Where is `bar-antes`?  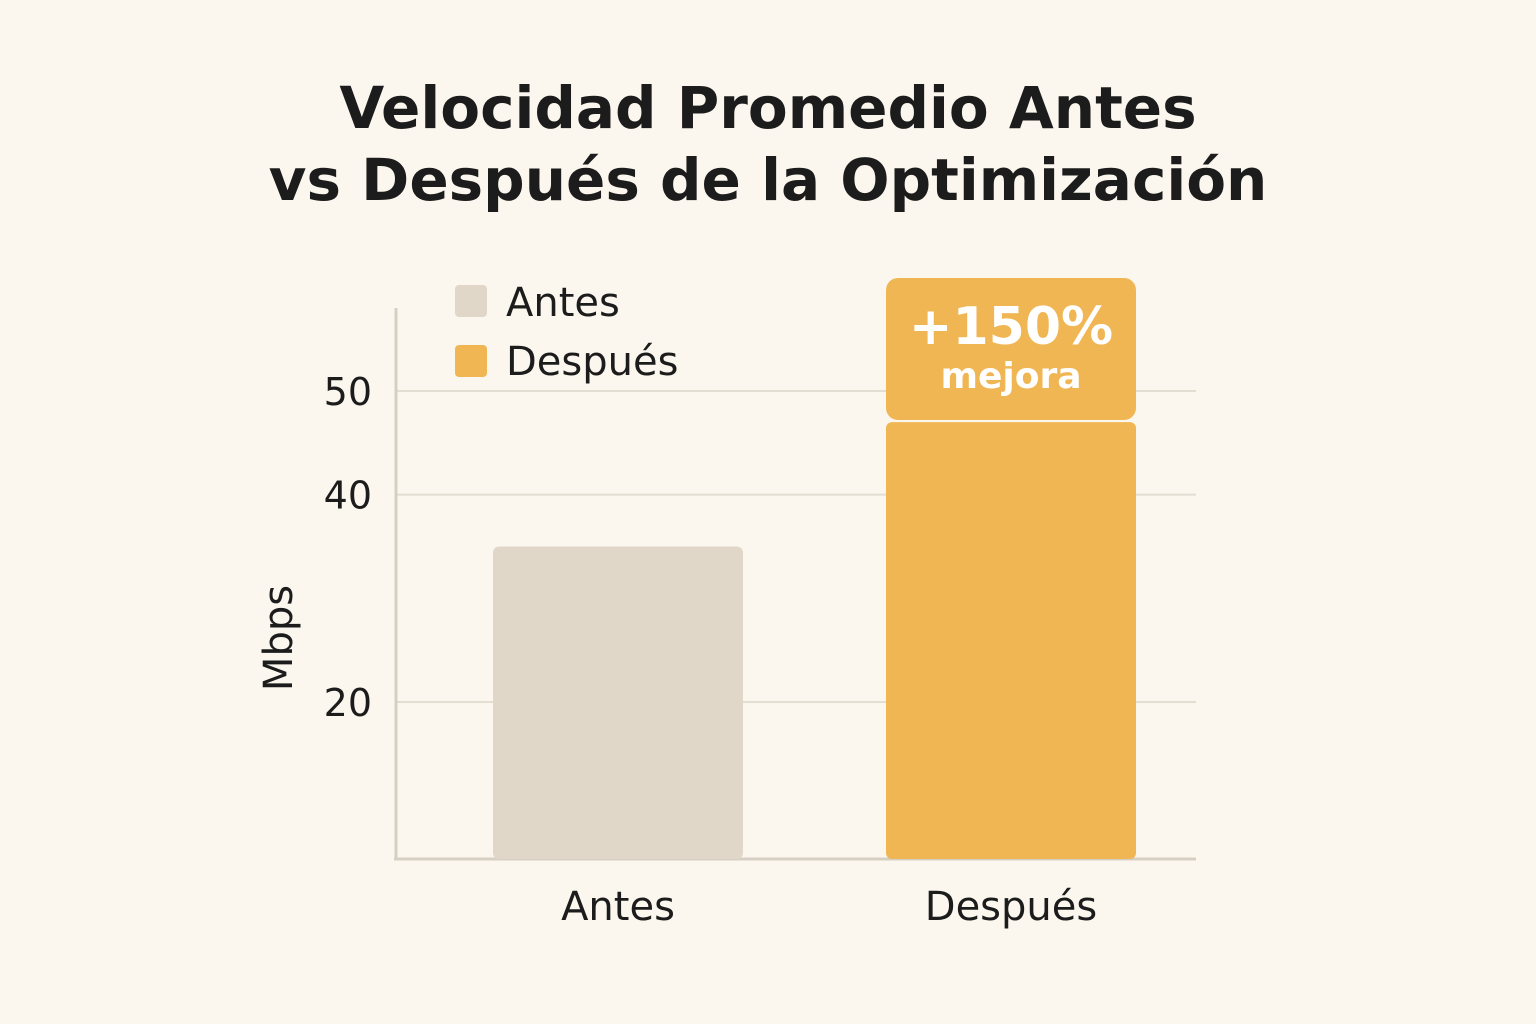
bar-antes is located at coordinates (618, 702).